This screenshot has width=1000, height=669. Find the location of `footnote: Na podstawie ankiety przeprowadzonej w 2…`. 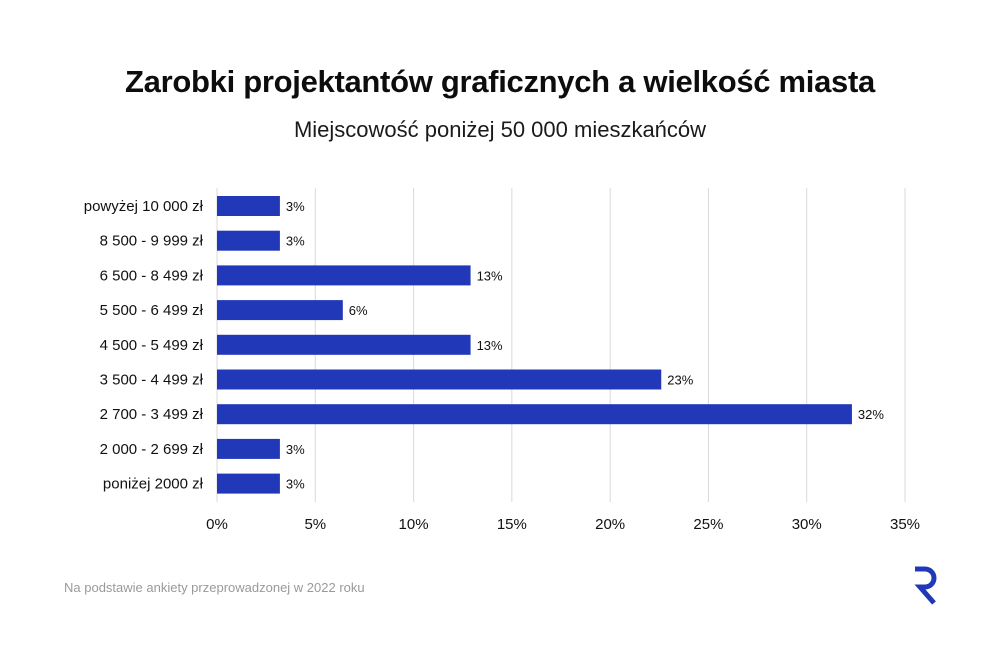

footnote: Na podstawie ankiety przeprowadzonej w 2… is located at coordinates (214, 587).